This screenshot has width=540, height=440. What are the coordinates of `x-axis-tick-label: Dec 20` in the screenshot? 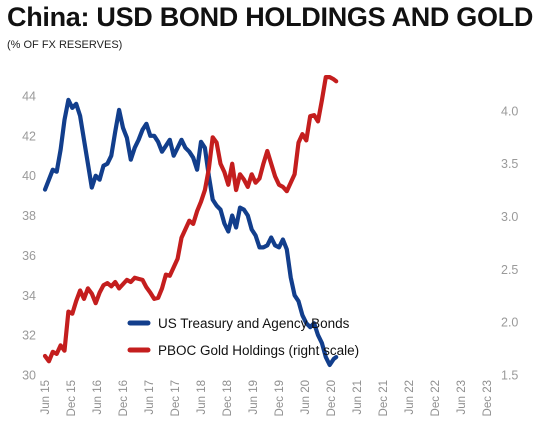 It's located at (332, 398).